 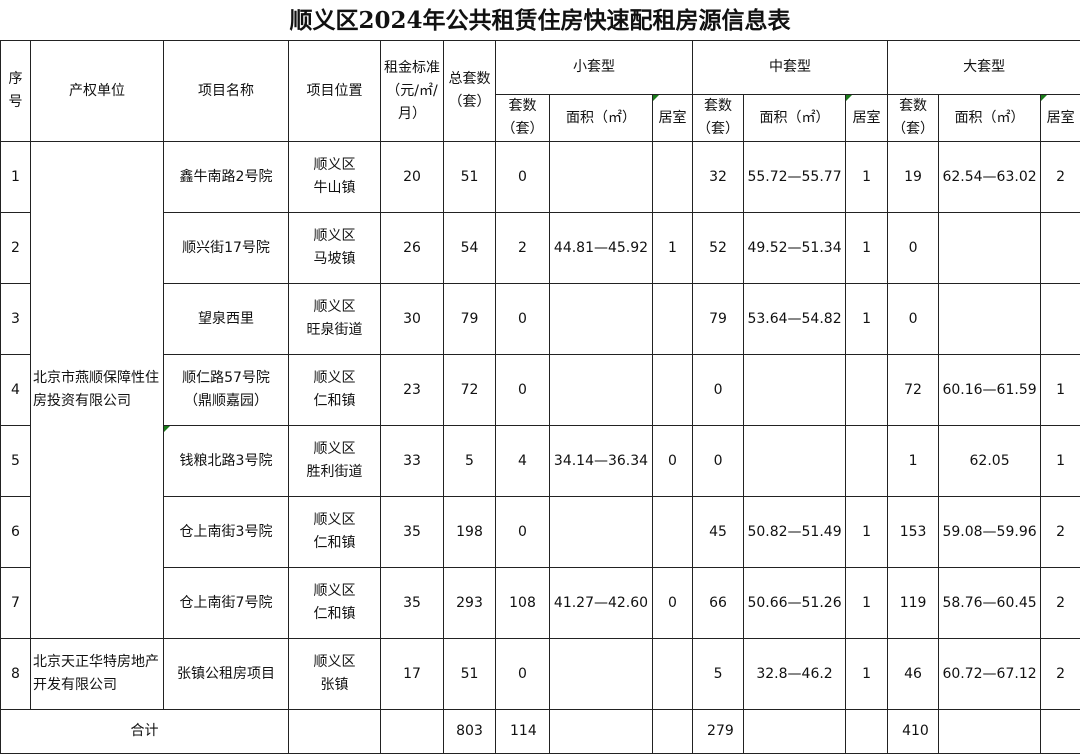 What do you see at coordinates (795, 674) in the screenshot?
I see `cell-m-area: 32.8—46.2` at bounding box center [795, 674].